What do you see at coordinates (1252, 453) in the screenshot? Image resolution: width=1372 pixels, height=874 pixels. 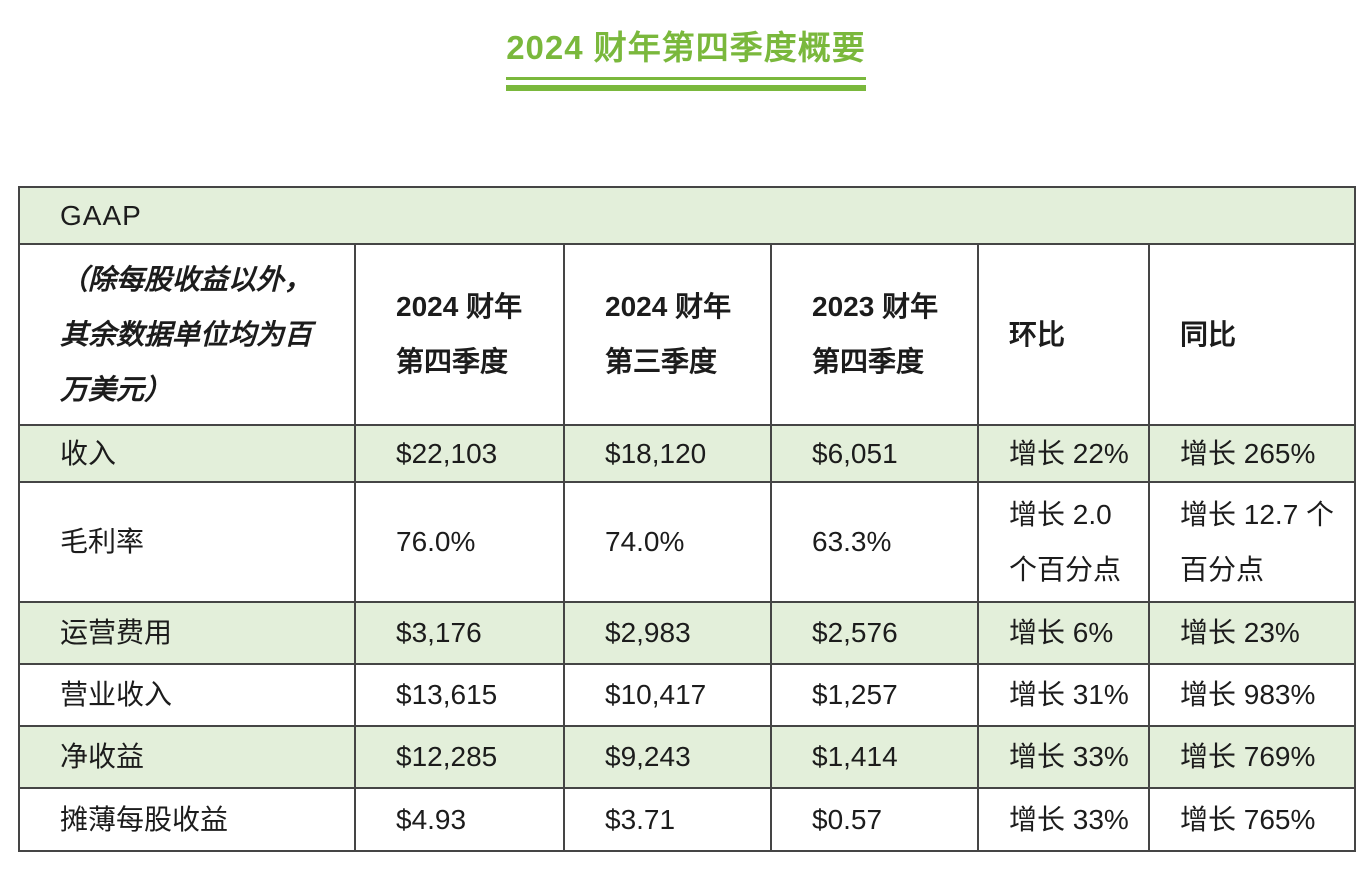 I see `value-cell: 增长 265%` at bounding box center [1252, 453].